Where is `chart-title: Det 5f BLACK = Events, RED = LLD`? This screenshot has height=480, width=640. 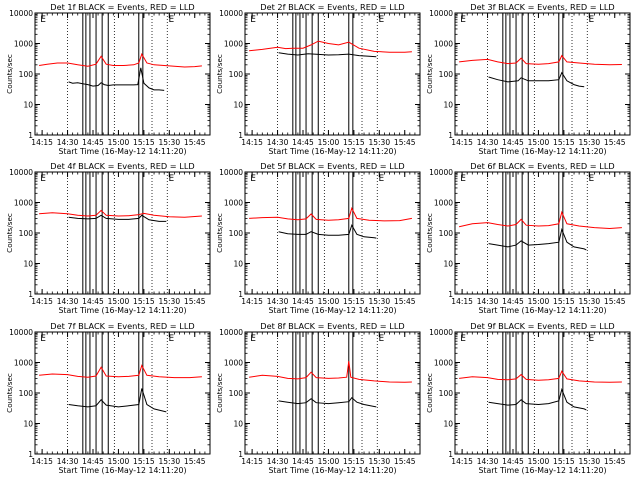 chart-title: Det 5f BLACK = Events, RED = LLD is located at coordinates (332, 166).